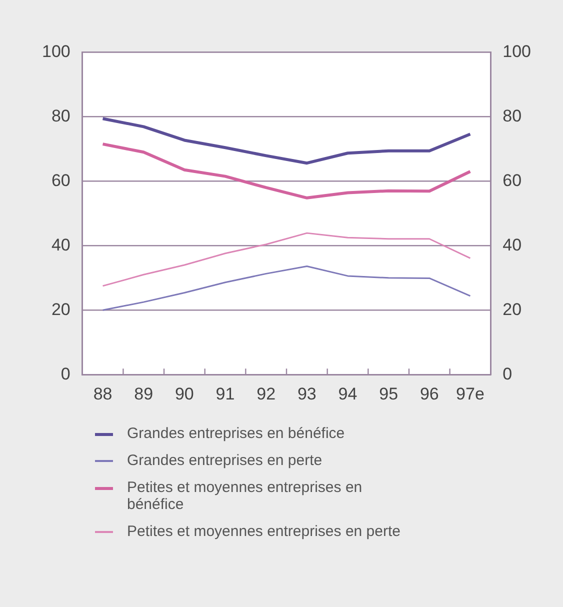 This screenshot has height=607, width=563. Describe the element at coordinates (388, 394) in the screenshot. I see `x-tick-label: 95` at that location.